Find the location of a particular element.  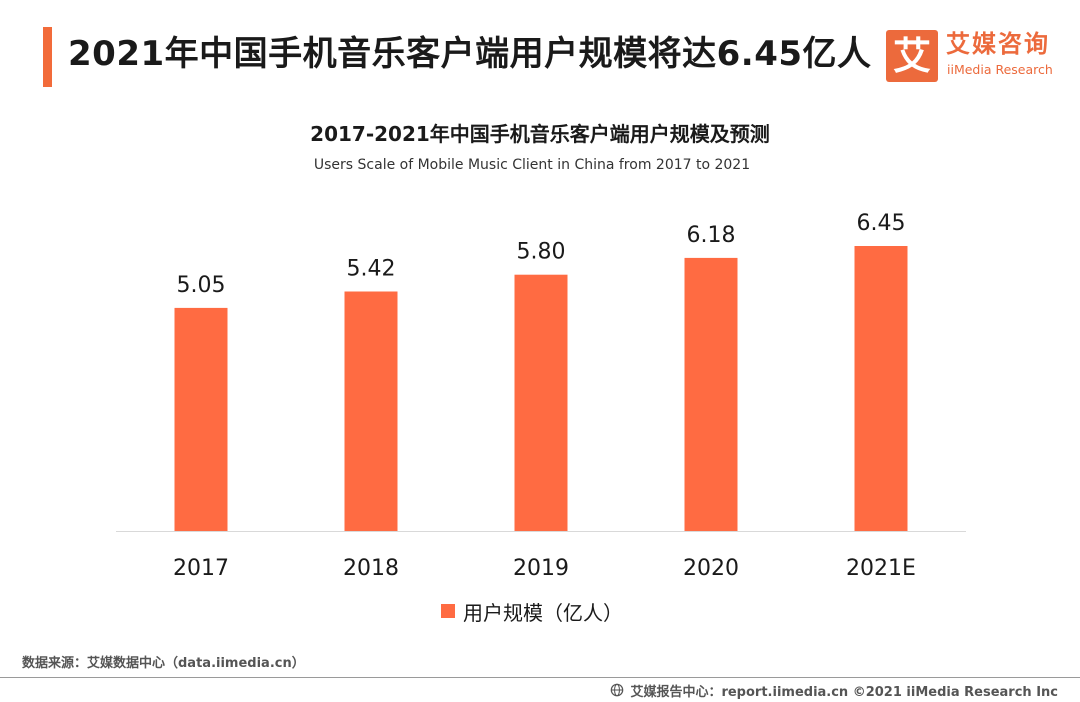

data-source: 数据来源：艾媒数据中心（data.iimedia.cn） is located at coordinates (163, 663).